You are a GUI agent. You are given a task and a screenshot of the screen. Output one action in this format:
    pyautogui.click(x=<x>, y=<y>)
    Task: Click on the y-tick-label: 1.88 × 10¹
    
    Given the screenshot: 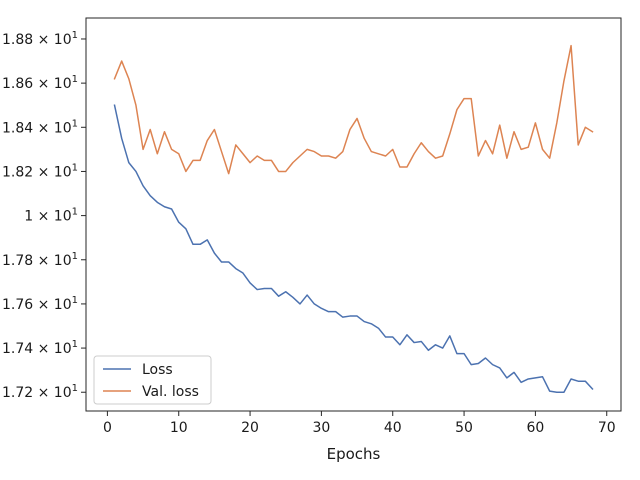 What is the action you would take?
    pyautogui.click(x=40, y=39)
    